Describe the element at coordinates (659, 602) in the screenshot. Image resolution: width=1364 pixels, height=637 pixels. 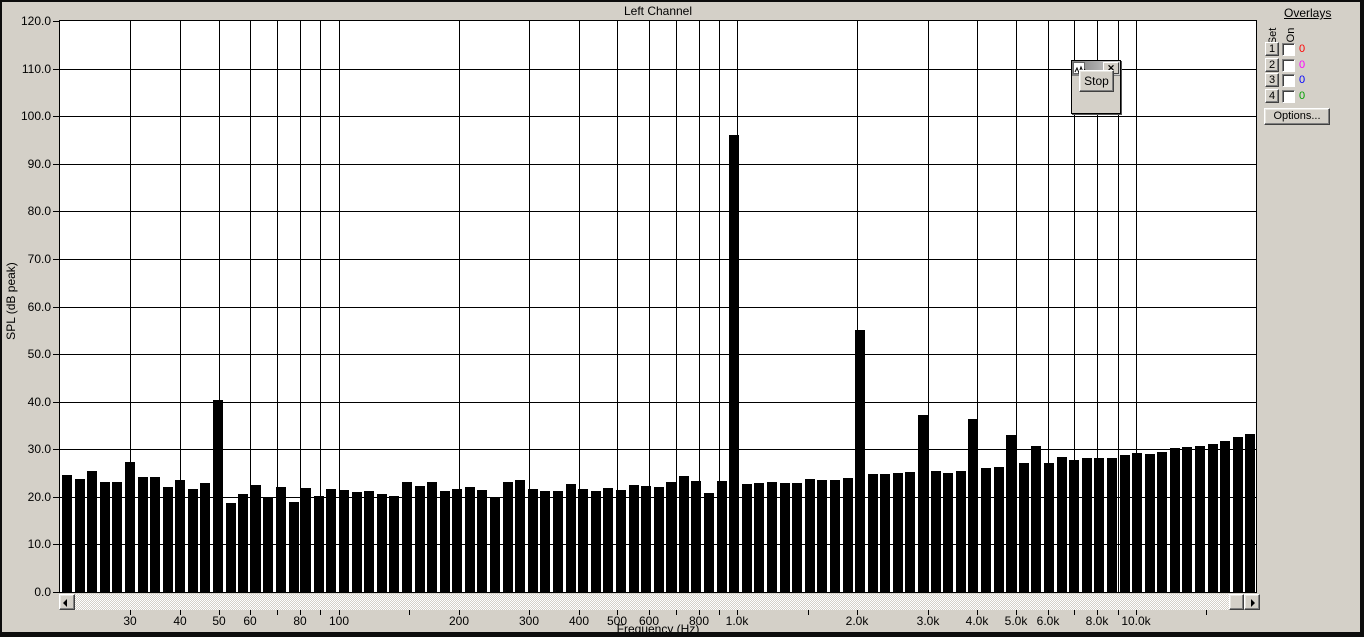
I see `frequency-scrollbar` at that location.